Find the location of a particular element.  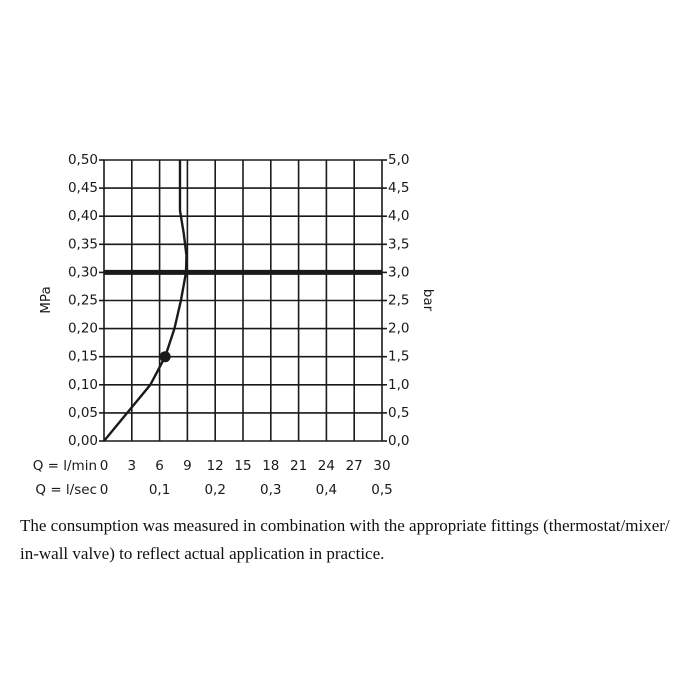

y-tick-label: 0,45 is located at coordinates (83, 188).